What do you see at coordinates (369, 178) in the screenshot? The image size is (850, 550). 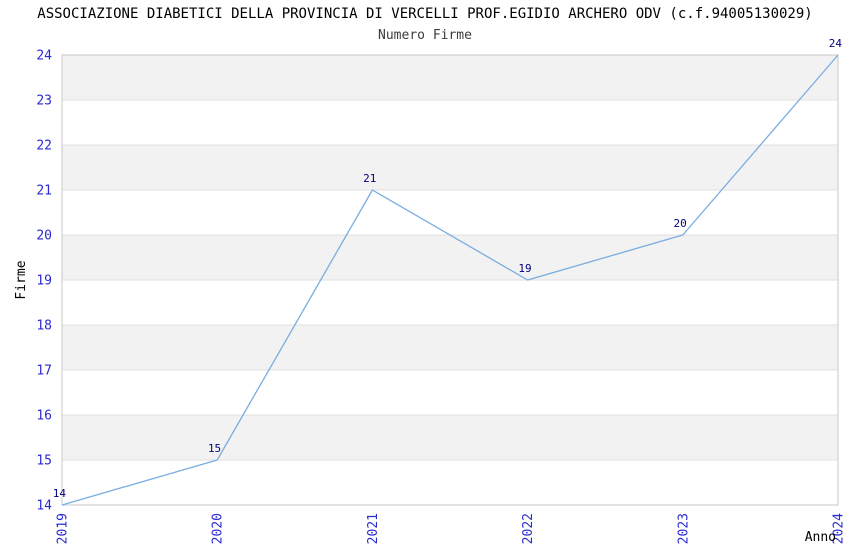 I see `data-point-label: 21` at bounding box center [369, 178].